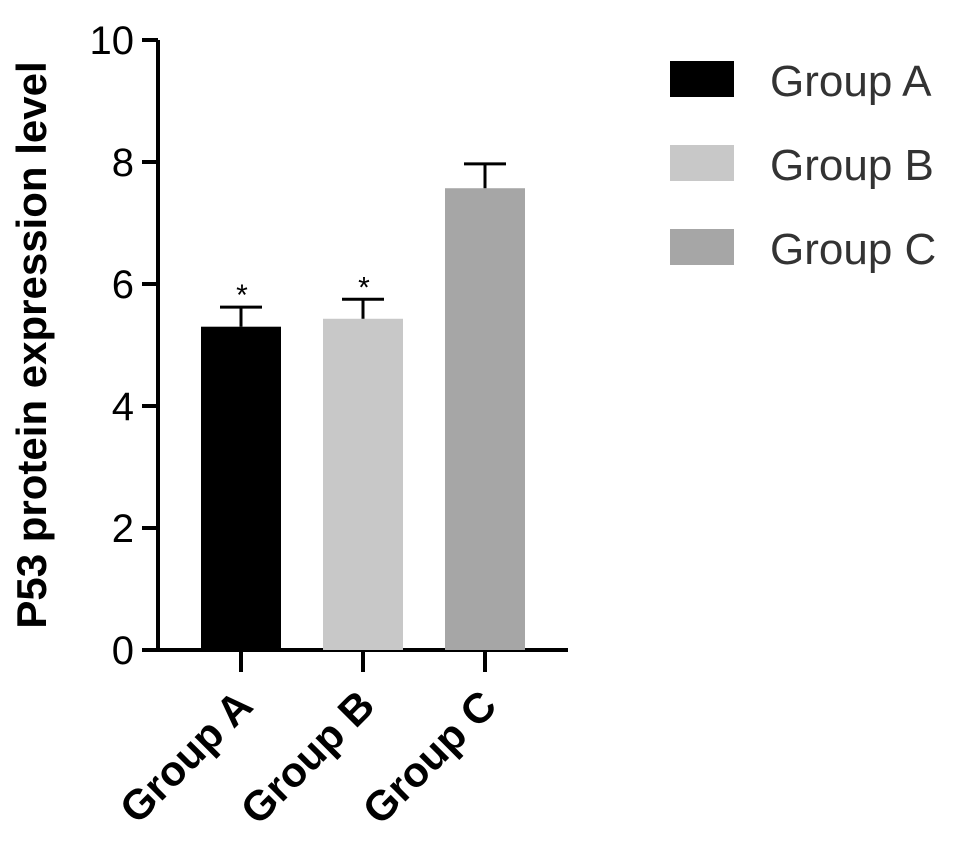  Describe the element at coordinates (112, 41) in the screenshot. I see `y-tick-label: 10` at that location.